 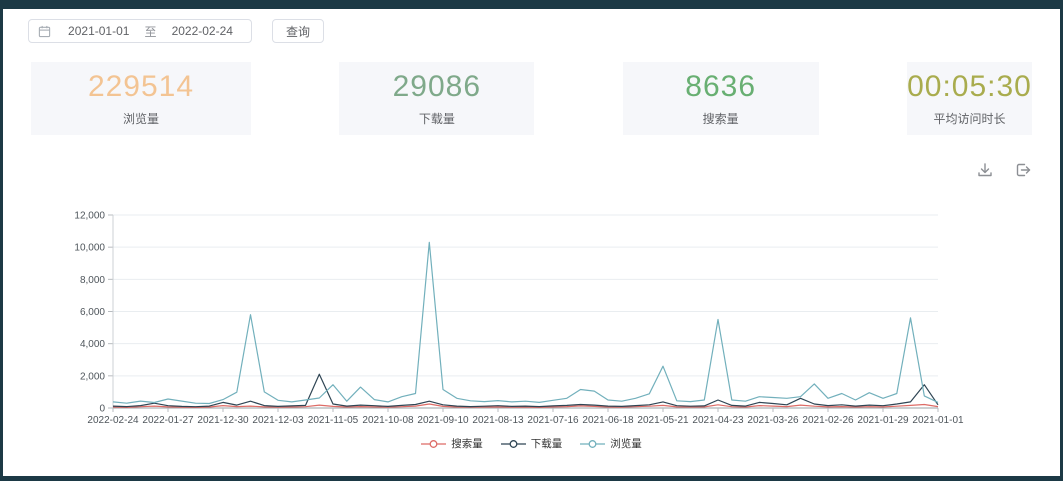 I want to click on export-icon, so click(x=1023, y=170).